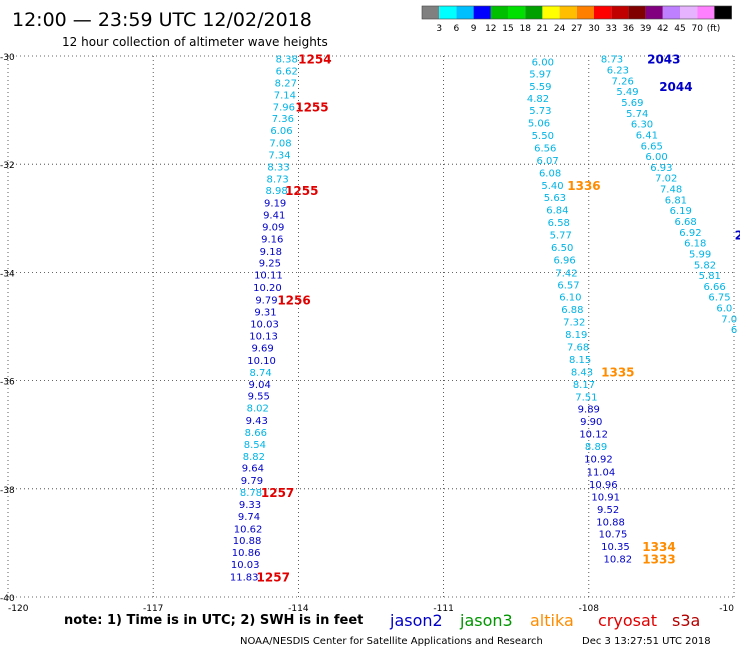 The image size is (740, 650). I want to click on wave-height-value: 5.69, so click(632, 103).